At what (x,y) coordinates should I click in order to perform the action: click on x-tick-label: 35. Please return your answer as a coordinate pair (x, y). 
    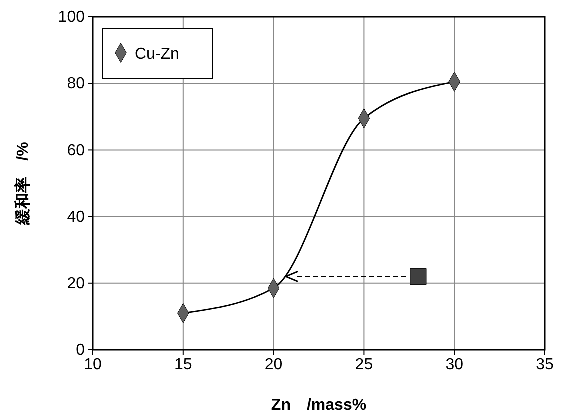
    Looking at the image, I should click on (545, 365).